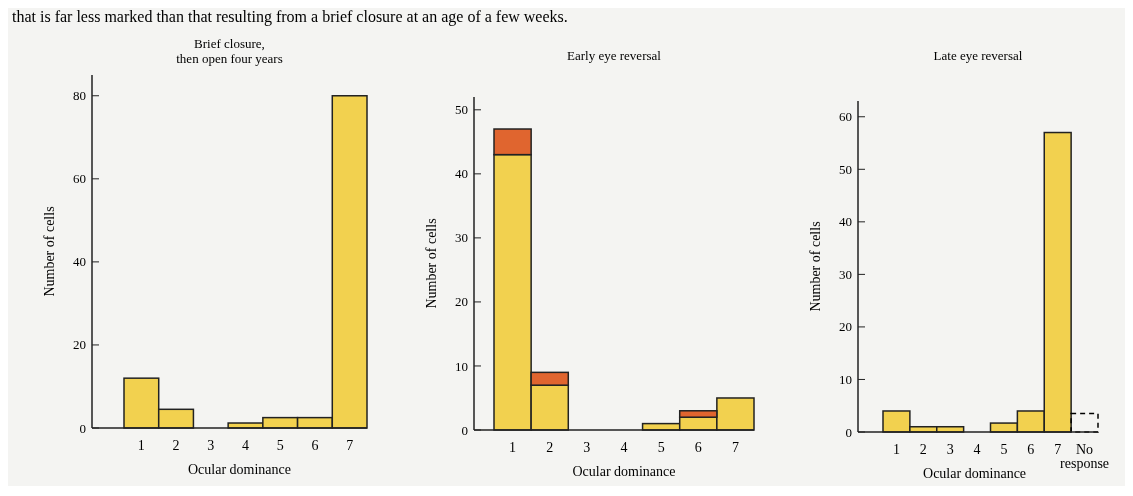 The image size is (1133, 496). Describe the element at coordinates (978, 55) in the screenshot. I see `chart-title: Late eye reversal` at that location.